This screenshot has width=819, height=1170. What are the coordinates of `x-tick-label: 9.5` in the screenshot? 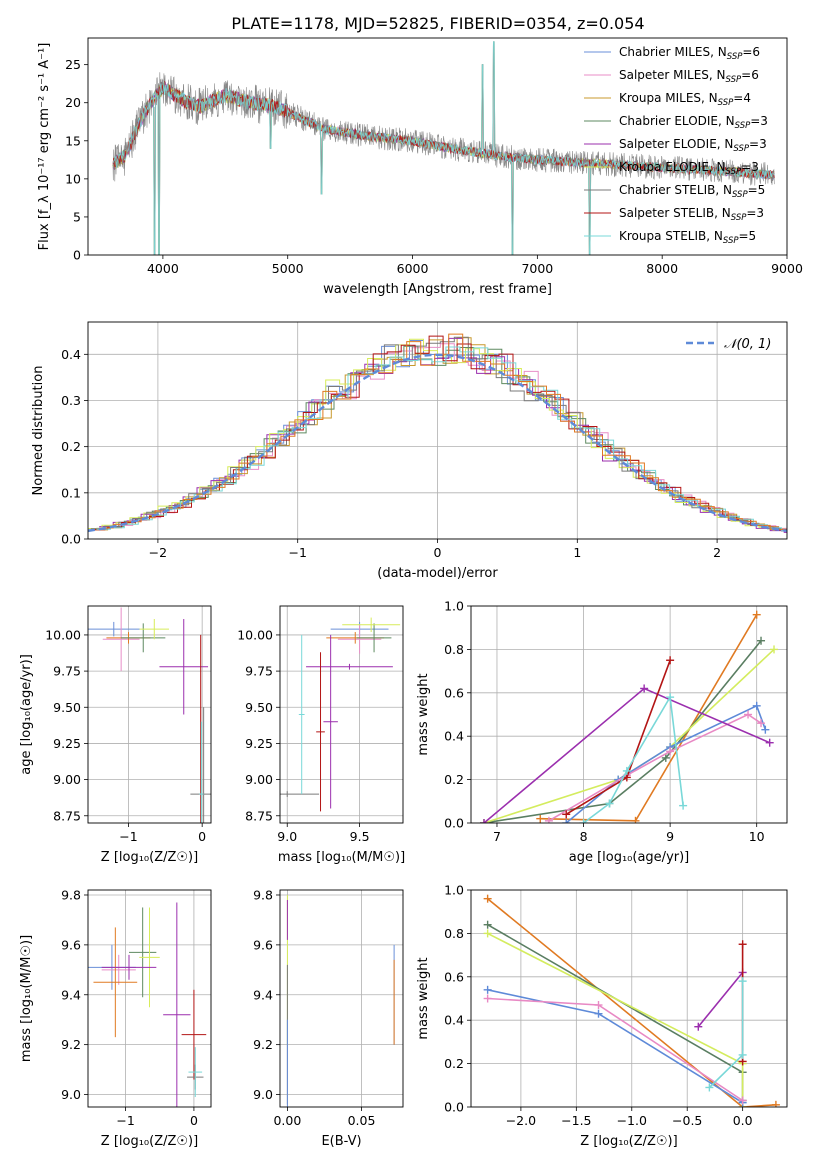 It's located at (360, 836).